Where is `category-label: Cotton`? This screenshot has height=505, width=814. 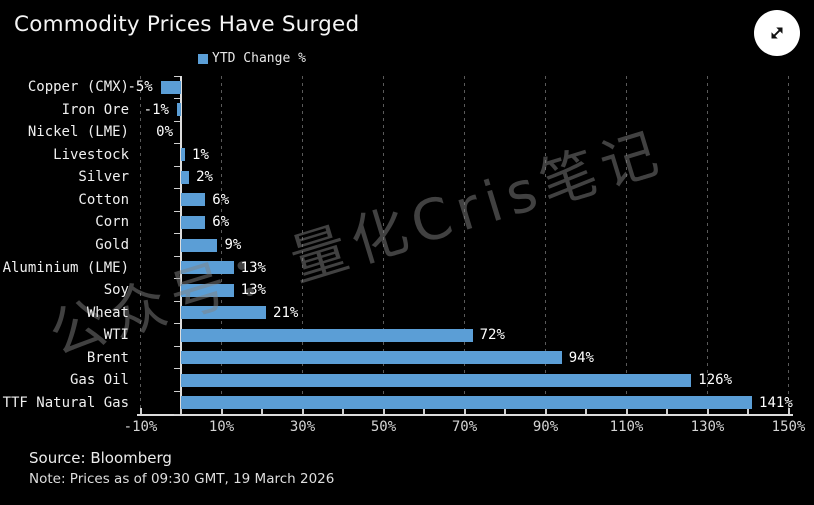 category-label: Cotton is located at coordinates (103, 199).